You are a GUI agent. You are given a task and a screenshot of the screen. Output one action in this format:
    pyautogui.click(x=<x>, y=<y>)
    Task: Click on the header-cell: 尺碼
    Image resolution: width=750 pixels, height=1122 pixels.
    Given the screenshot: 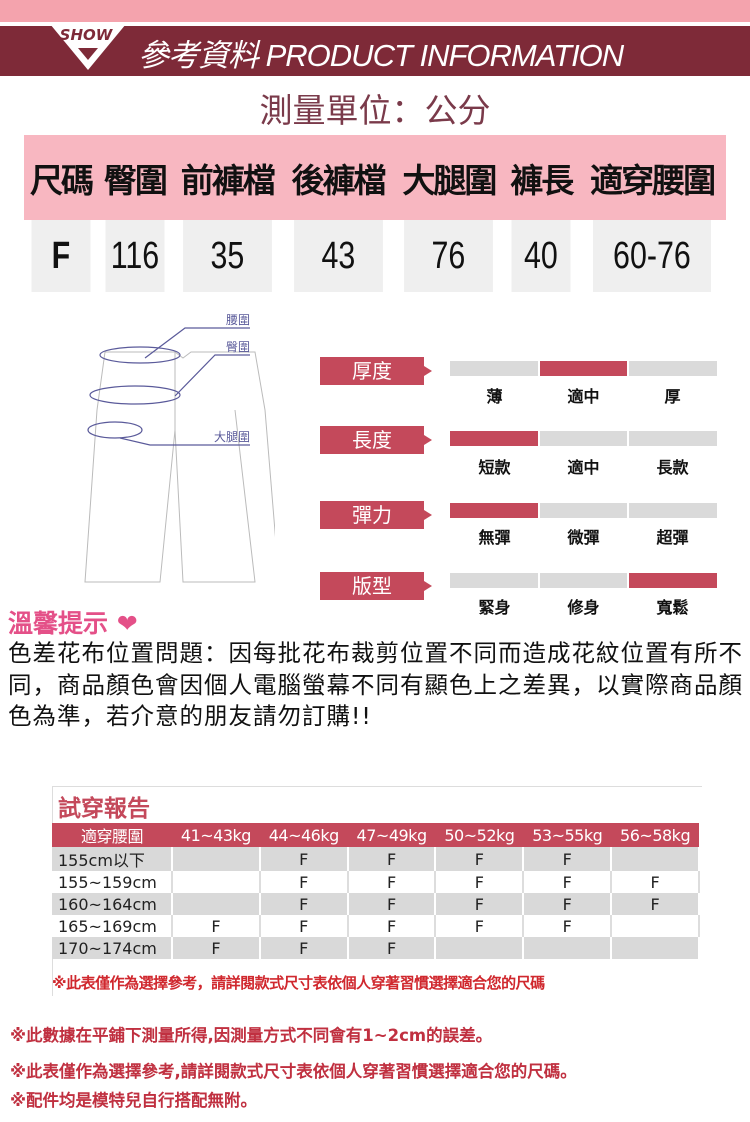 What is the action you would take?
    pyautogui.click(x=61, y=177)
    